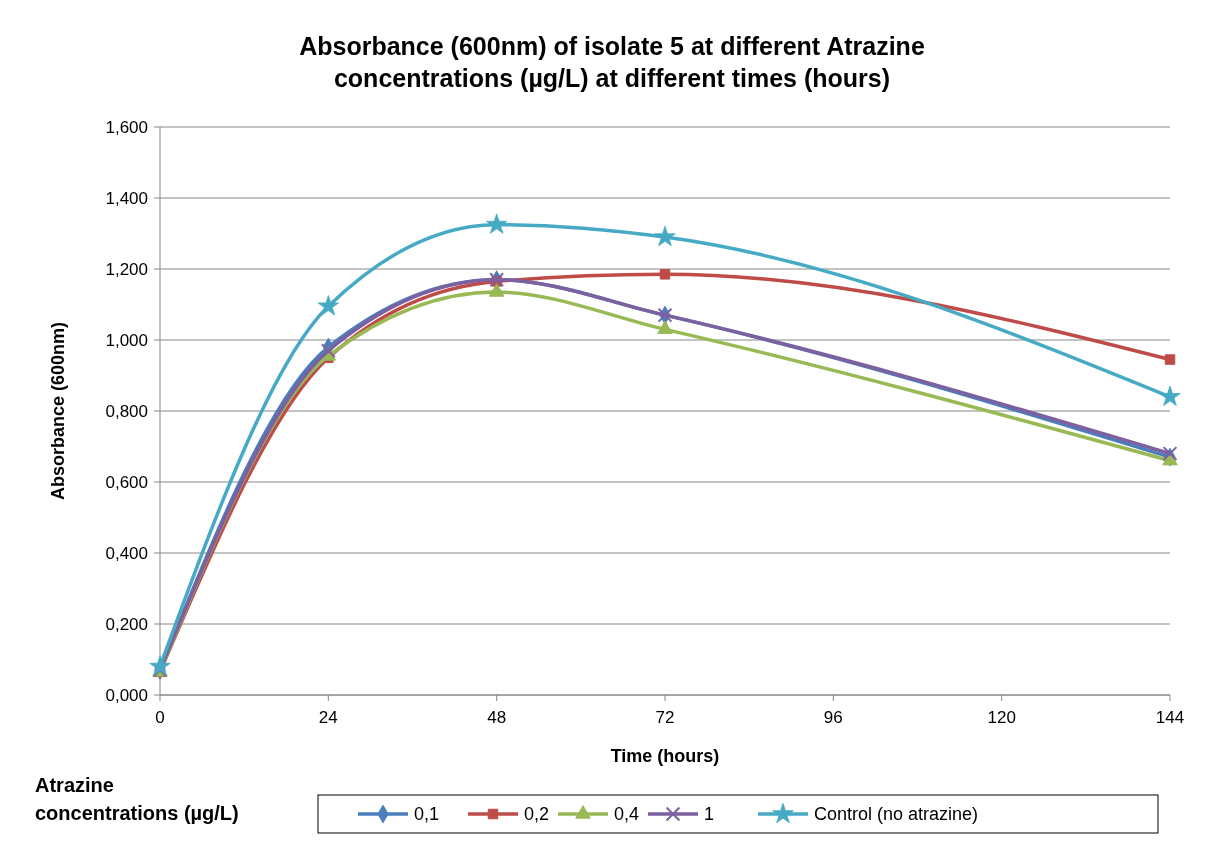  Describe the element at coordinates (126, 553) in the screenshot. I see `y-tick-label: 0,400` at that location.